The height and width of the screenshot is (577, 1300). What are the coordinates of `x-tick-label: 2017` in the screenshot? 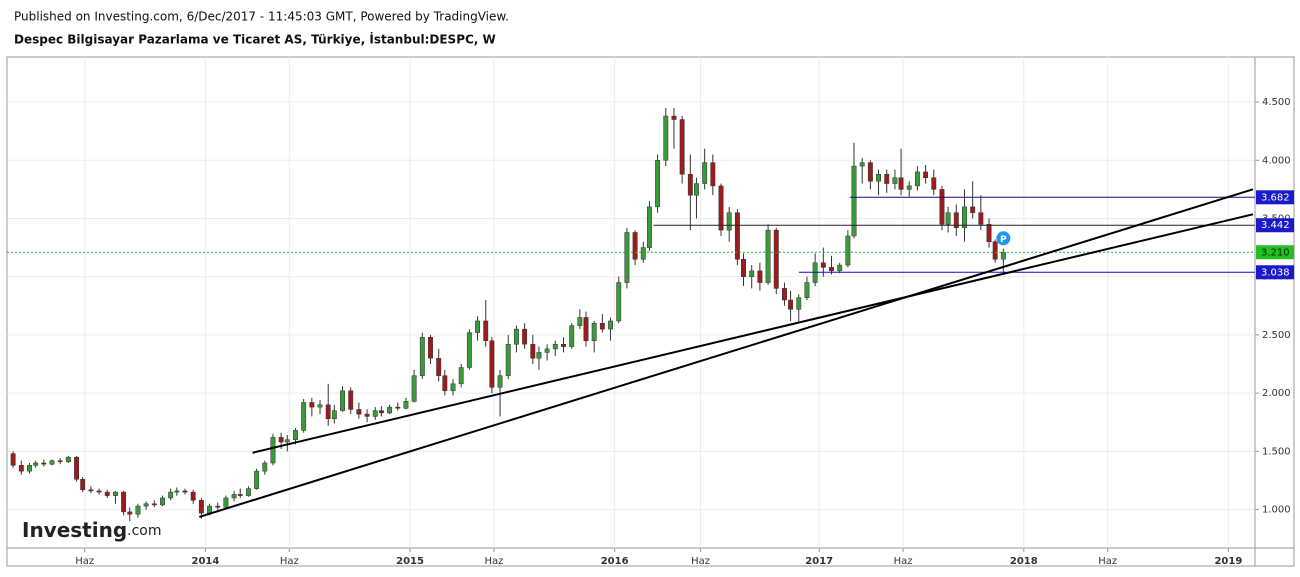 It's located at (819, 561).